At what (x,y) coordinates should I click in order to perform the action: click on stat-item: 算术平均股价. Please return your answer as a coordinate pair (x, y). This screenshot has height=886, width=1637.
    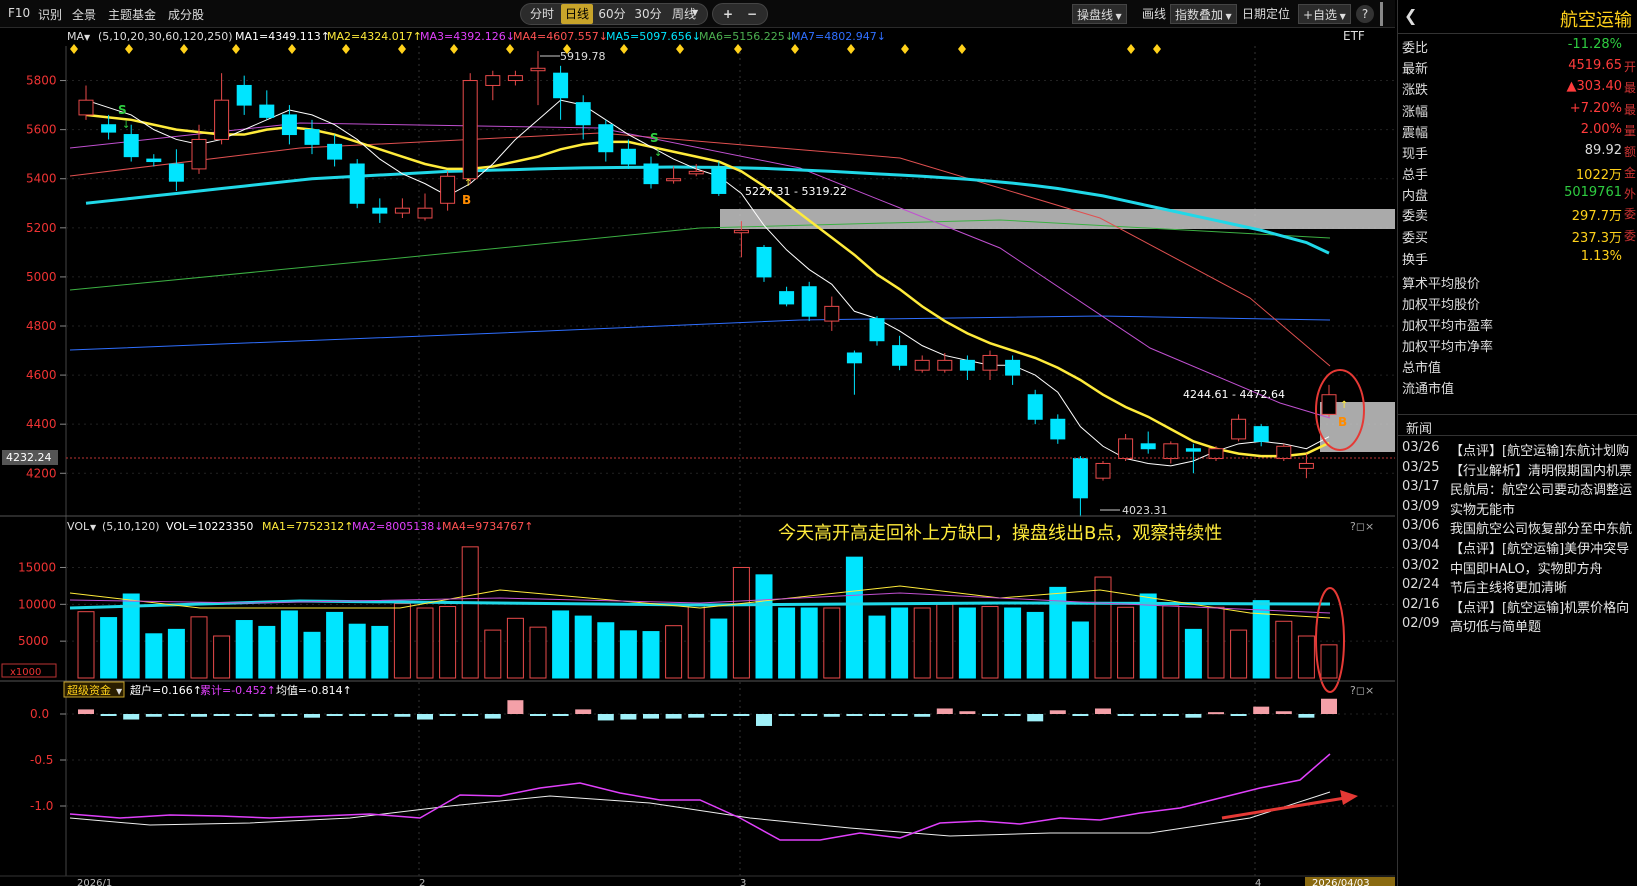
    Looking at the image, I should click on (1441, 284).